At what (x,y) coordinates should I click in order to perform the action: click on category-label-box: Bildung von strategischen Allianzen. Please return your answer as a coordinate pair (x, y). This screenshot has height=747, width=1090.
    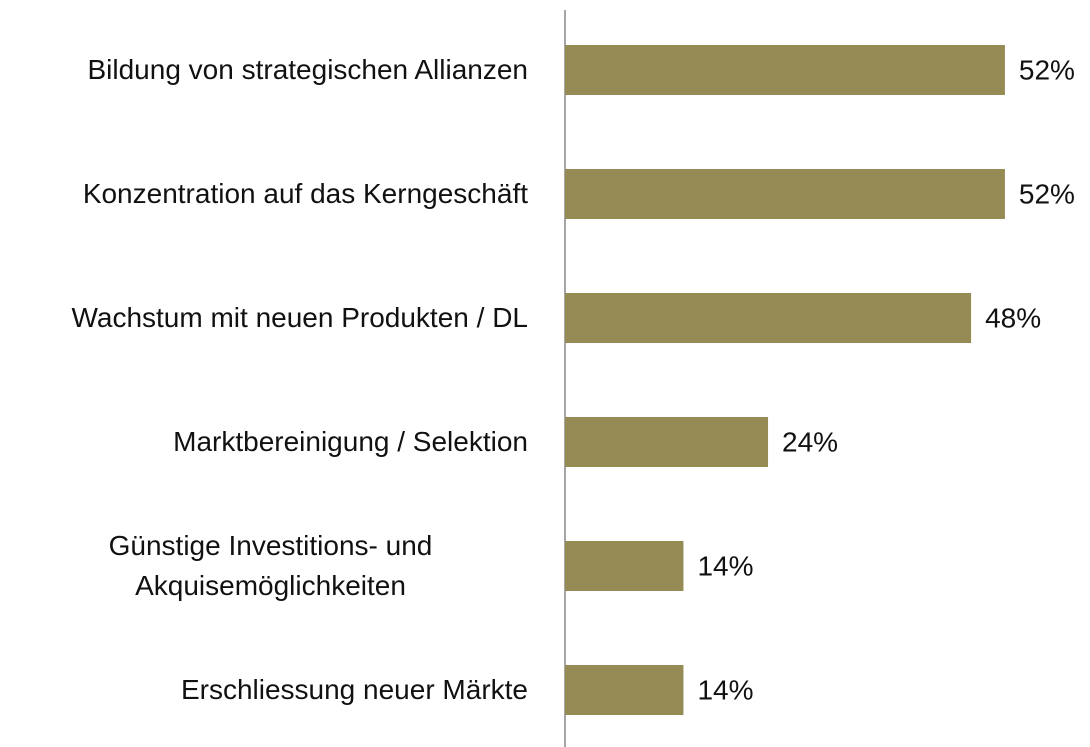
    Looking at the image, I should click on (307, 70).